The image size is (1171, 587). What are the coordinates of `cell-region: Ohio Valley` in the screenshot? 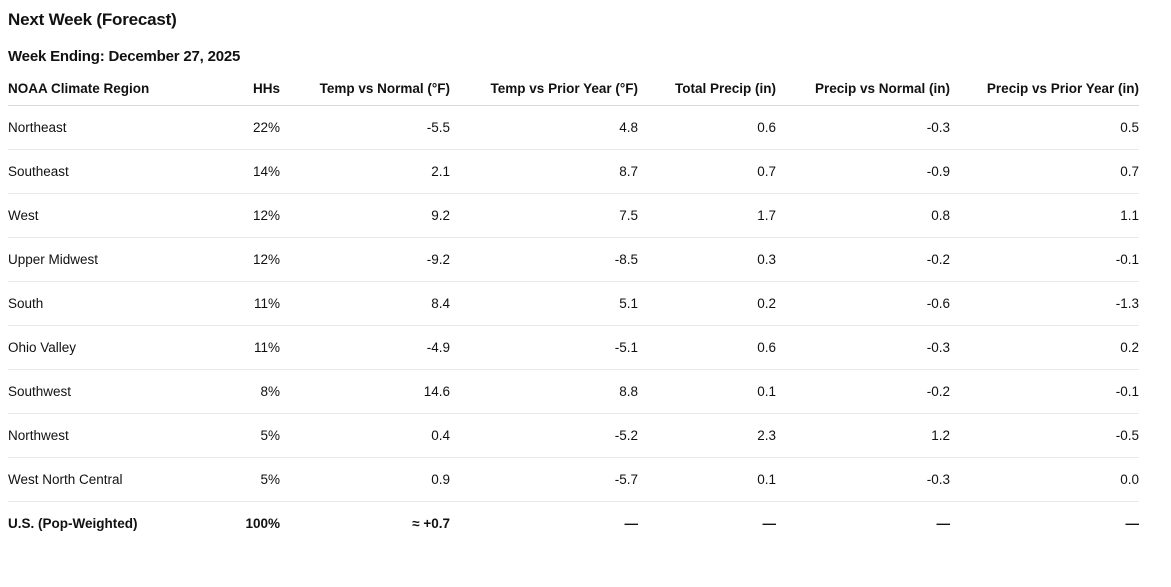 It's located at (108, 347).